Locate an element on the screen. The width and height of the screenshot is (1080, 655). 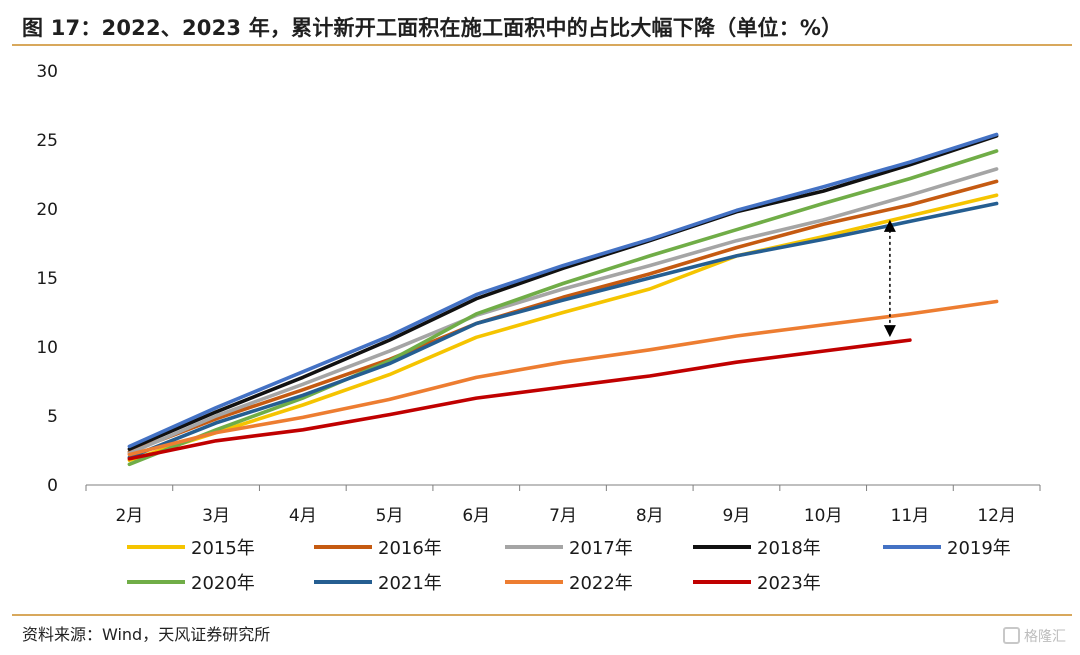
legend-label: 2020年 is located at coordinates (223, 583).